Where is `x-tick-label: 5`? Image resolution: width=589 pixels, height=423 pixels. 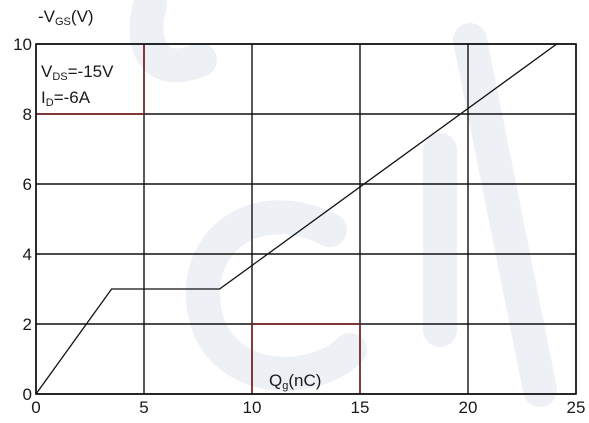 x-tick-label: 5 is located at coordinates (143, 407).